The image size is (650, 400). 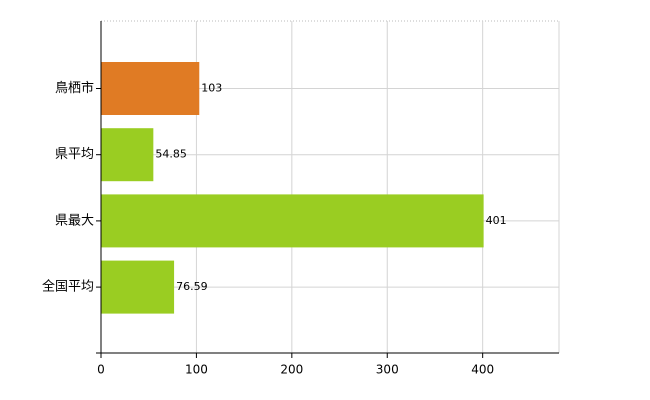 I want to click on y-tick-label: 全国平均, so click(x=68, y=287).